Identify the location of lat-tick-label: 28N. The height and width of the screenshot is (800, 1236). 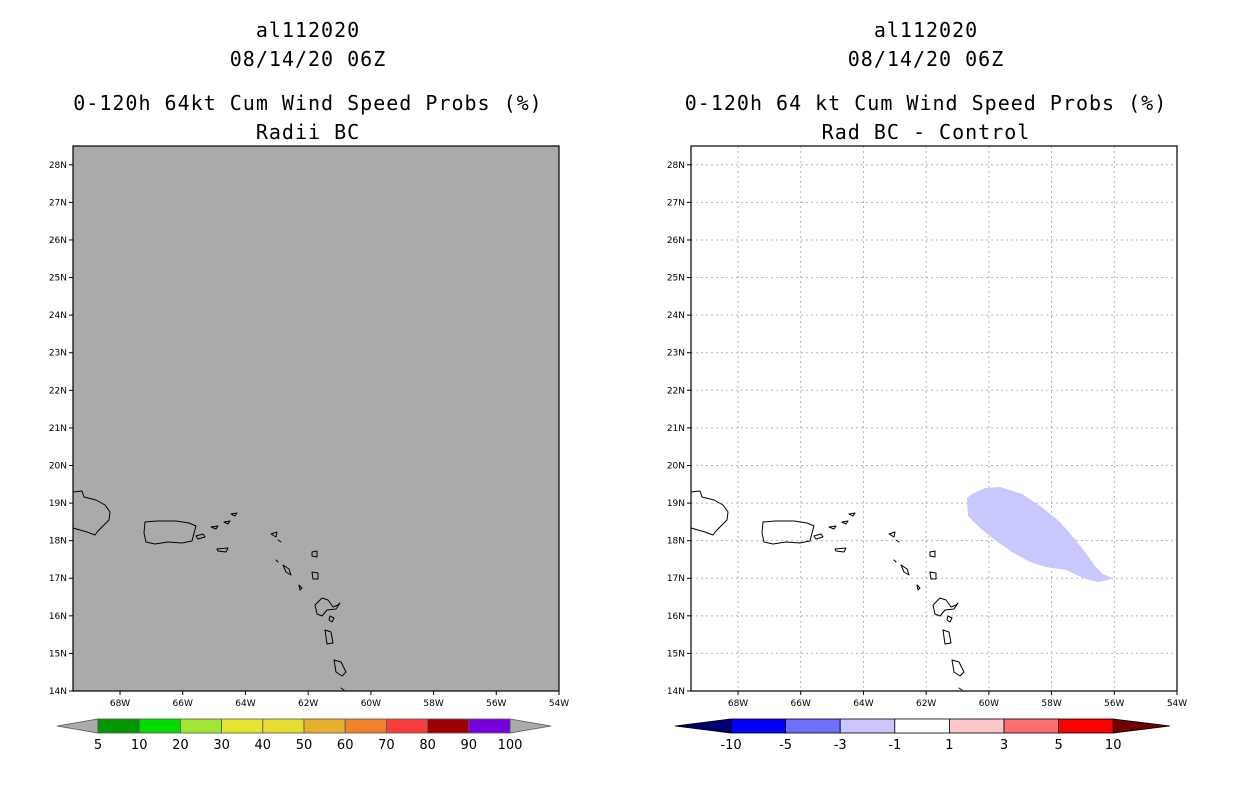
(676, 166).